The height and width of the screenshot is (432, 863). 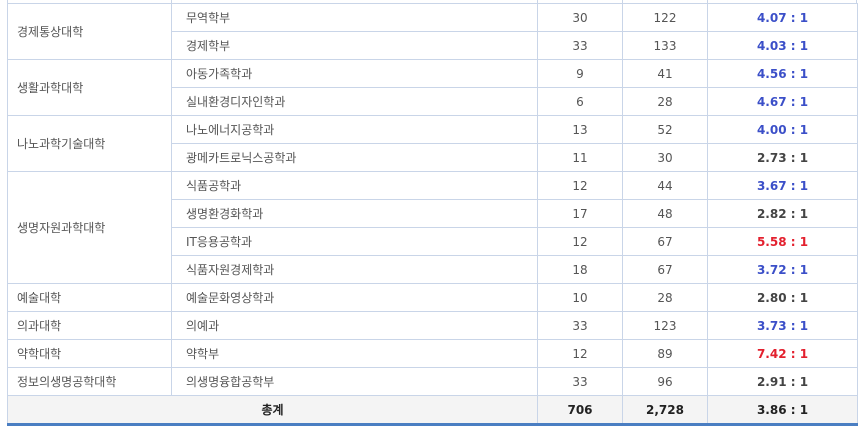 I want to click on applicants-cell: 44, so click(x=665, y=185).